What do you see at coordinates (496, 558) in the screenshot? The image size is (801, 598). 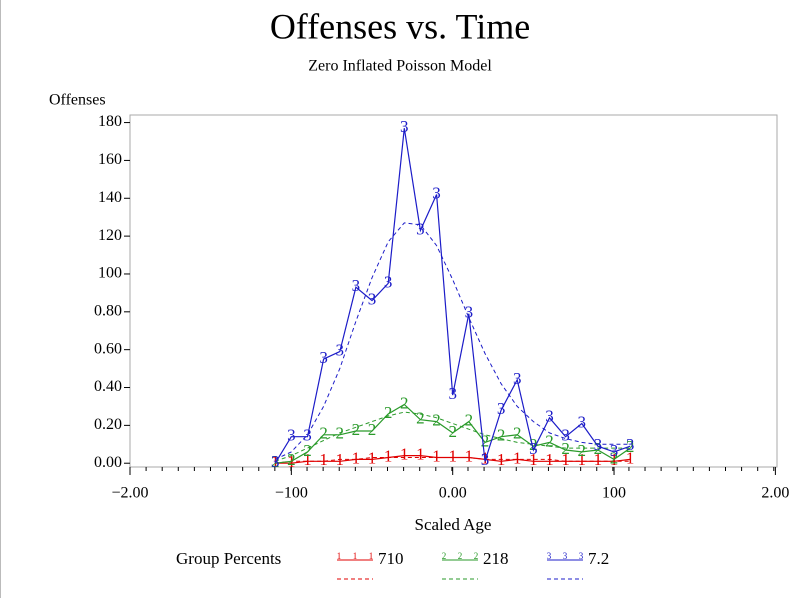 I see `legend-label: 218` at bounding box center [496, 558].